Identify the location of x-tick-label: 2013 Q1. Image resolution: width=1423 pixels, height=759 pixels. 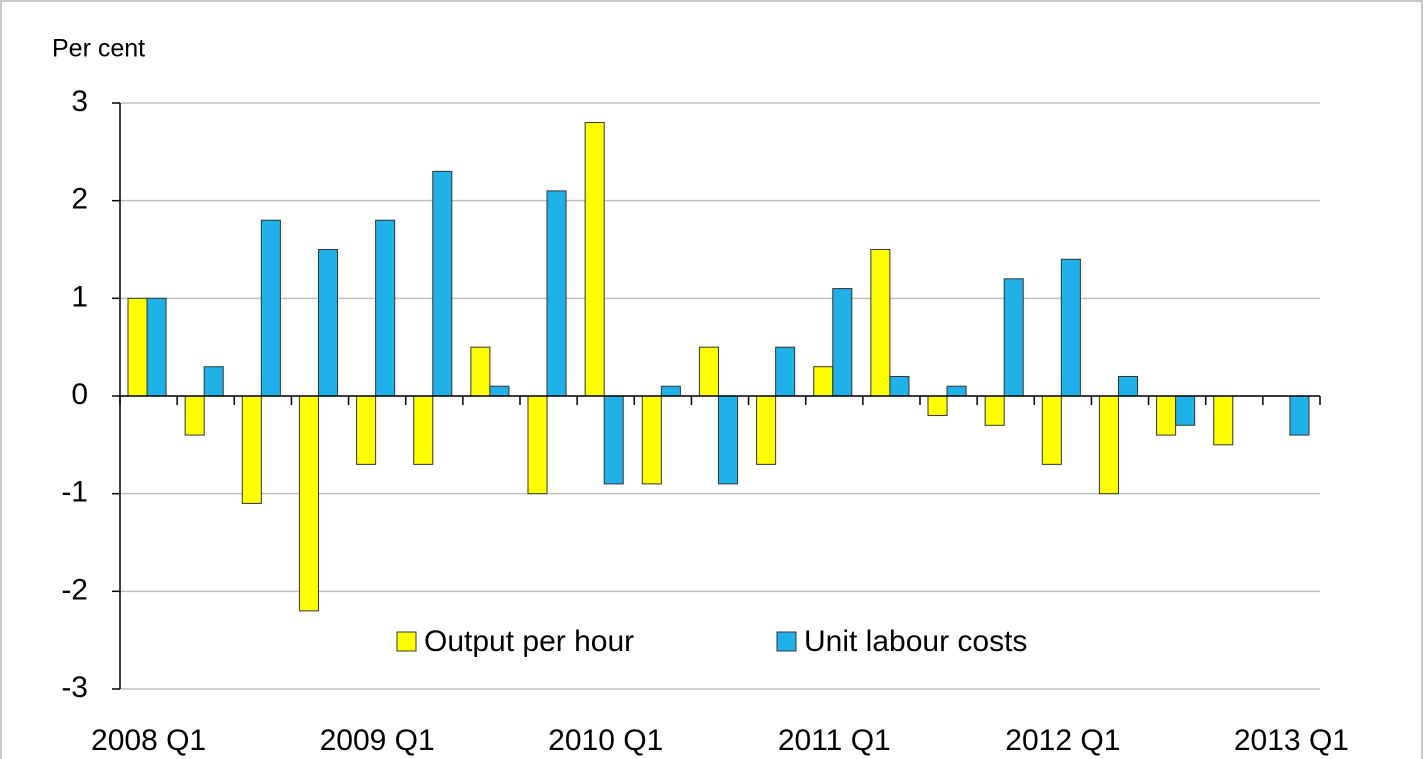
(1291, 740).